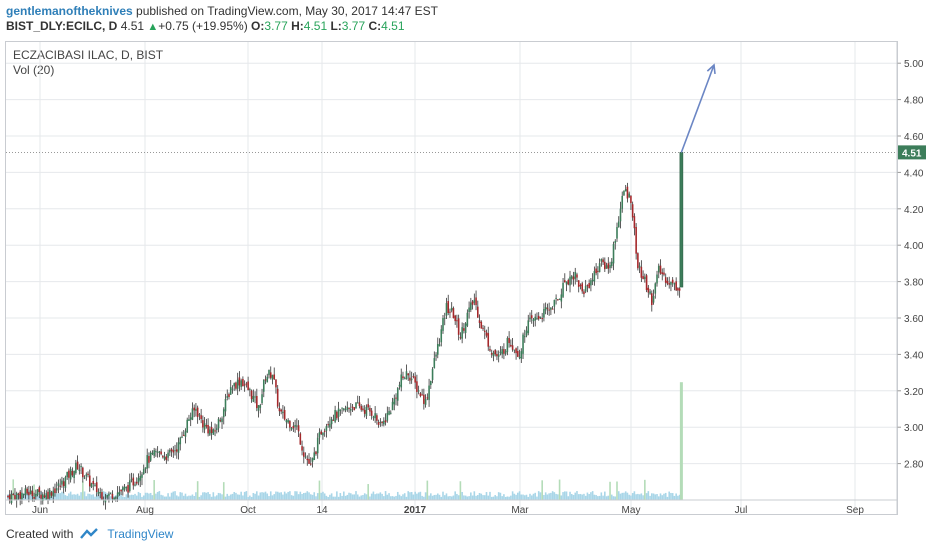 The height and width of the screenshot is (550, 932). Describe the element at coordinates (912, 152) in the screenshot. I see `last-price-tag` at that location.